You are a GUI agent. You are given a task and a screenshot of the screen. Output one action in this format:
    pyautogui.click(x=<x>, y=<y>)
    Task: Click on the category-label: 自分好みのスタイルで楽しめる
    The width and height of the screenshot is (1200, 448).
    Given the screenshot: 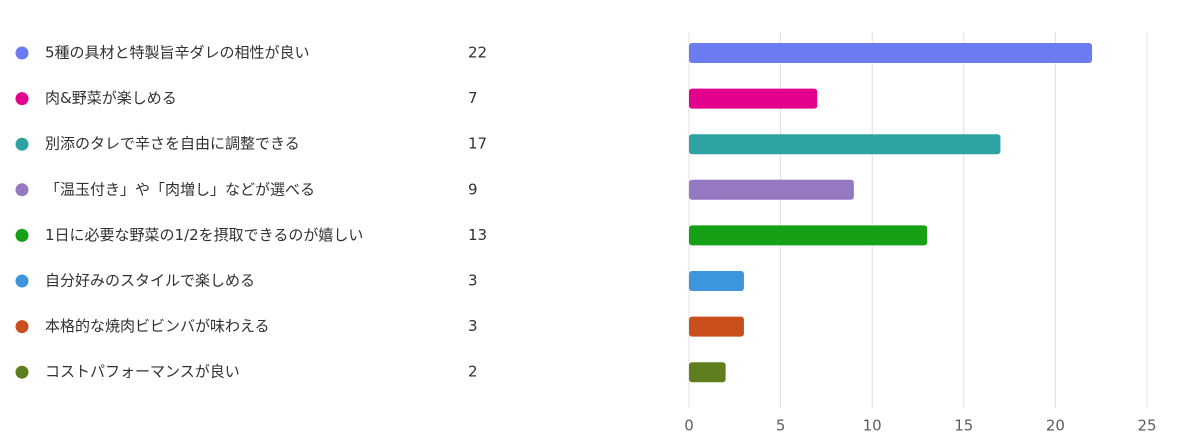 What is the action you would take?
    pyautogui.click(x=150, y=281)
    